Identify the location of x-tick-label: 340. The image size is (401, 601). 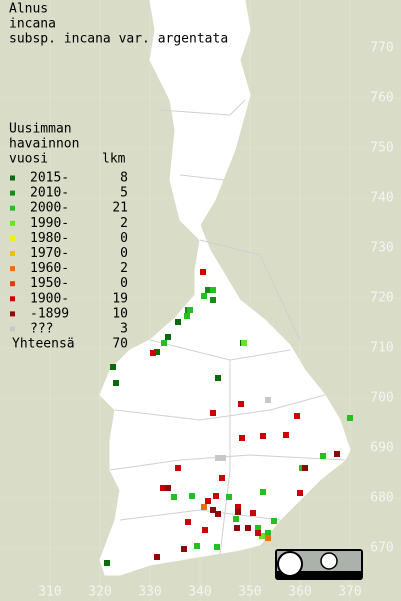
(199, 592).